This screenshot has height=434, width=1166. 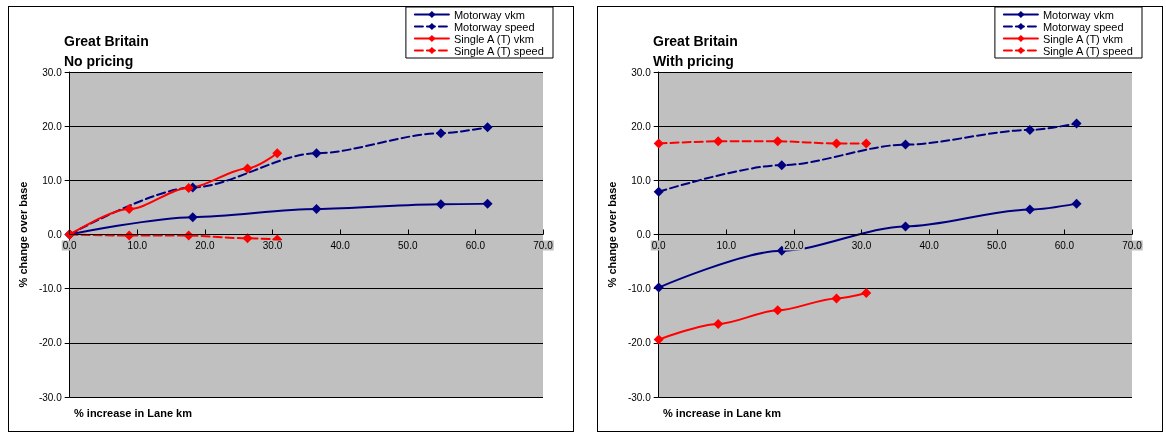 What do you see at coordinates (693, 61) in the screenshot?
I see `chart-subtitle: With pricing` at bounding box center [693, 61].